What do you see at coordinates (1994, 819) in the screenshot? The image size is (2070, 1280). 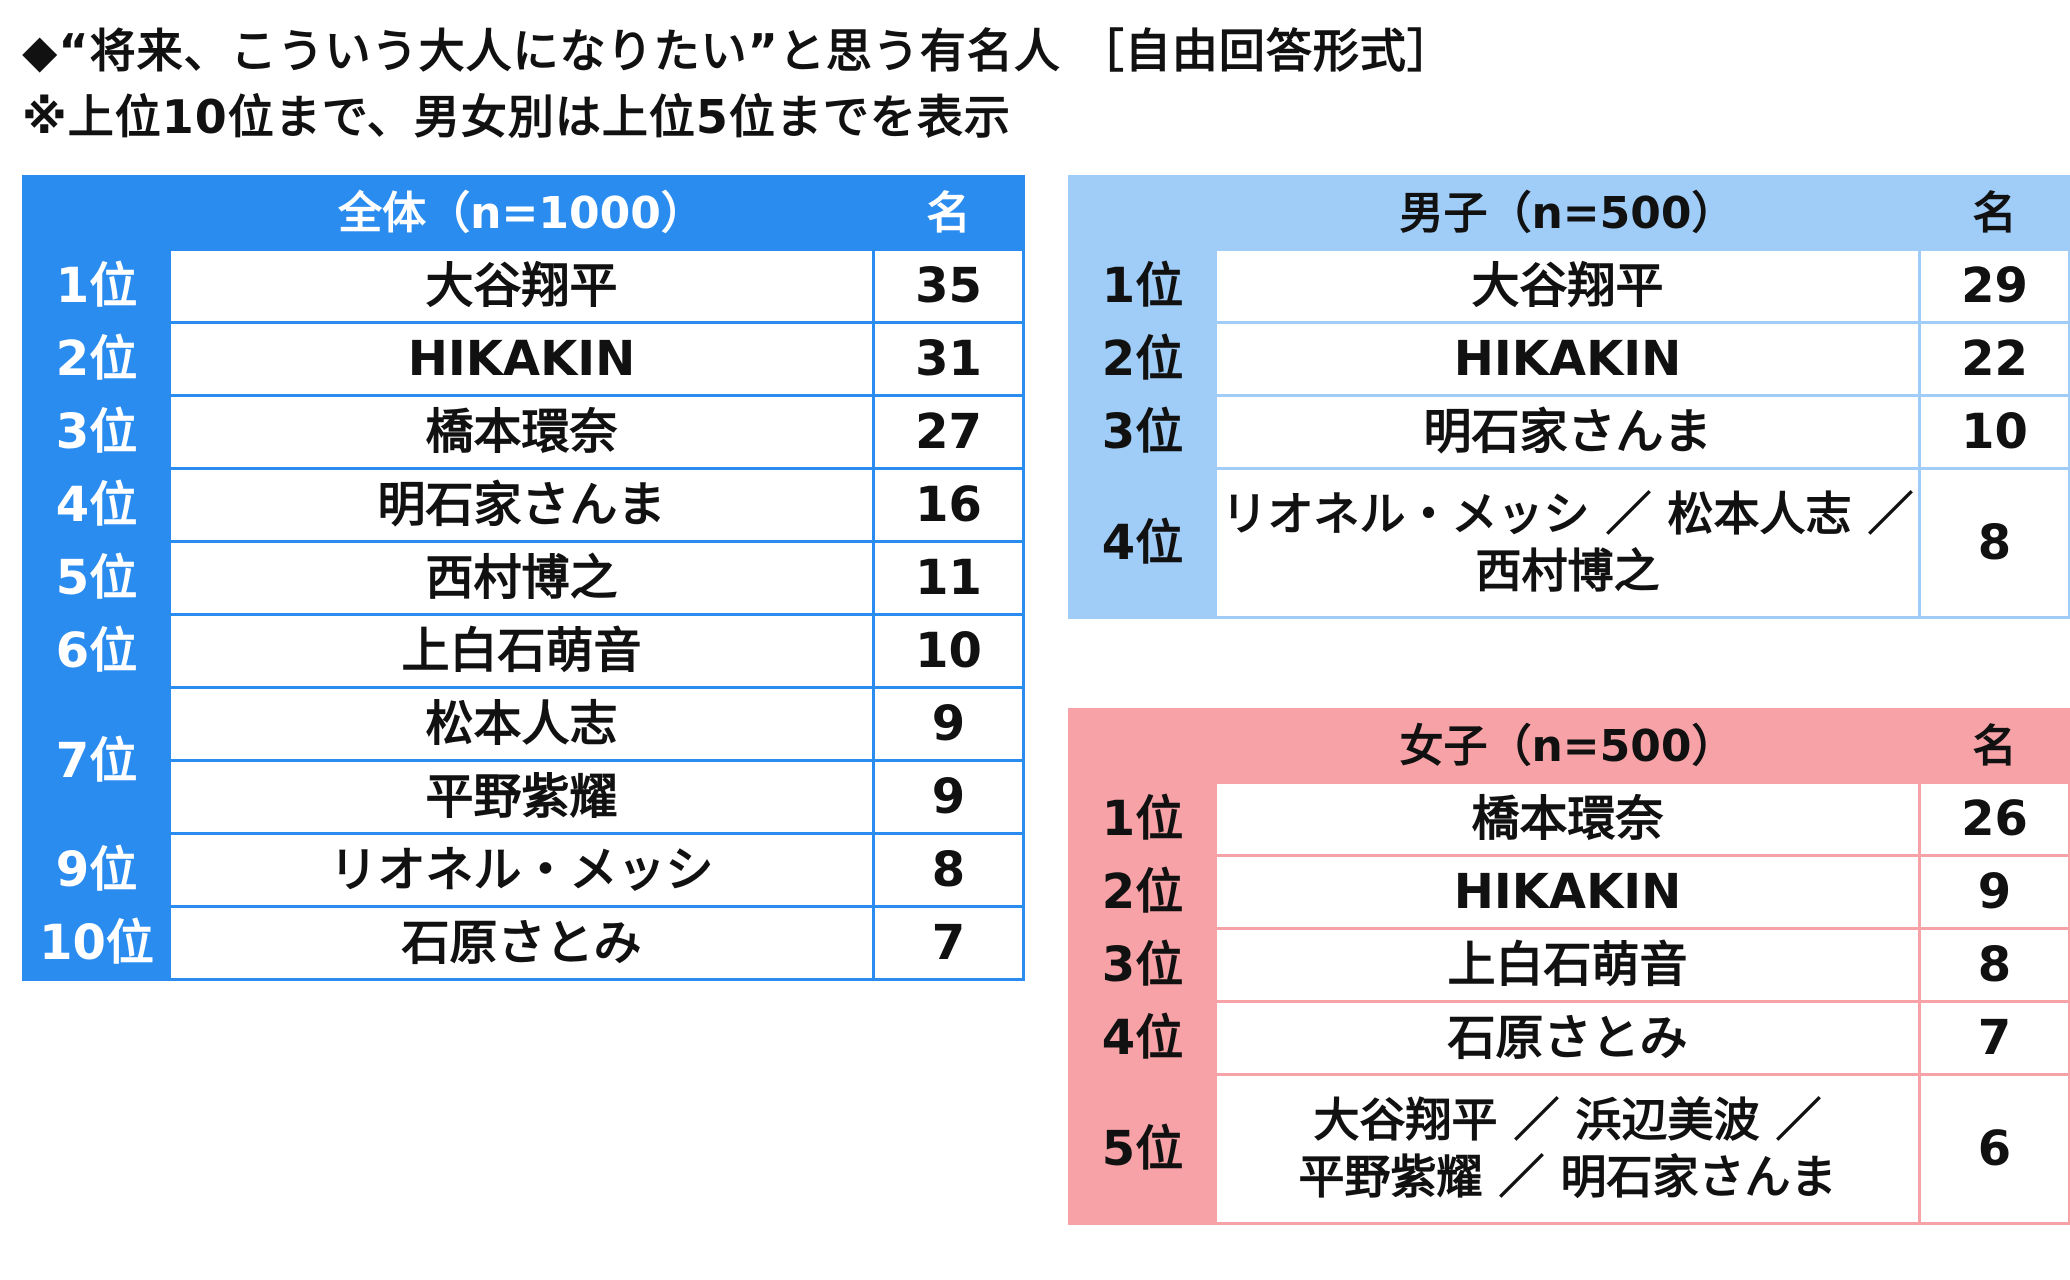 I see `count-cell: 26` at bounding box center [1994, 819].